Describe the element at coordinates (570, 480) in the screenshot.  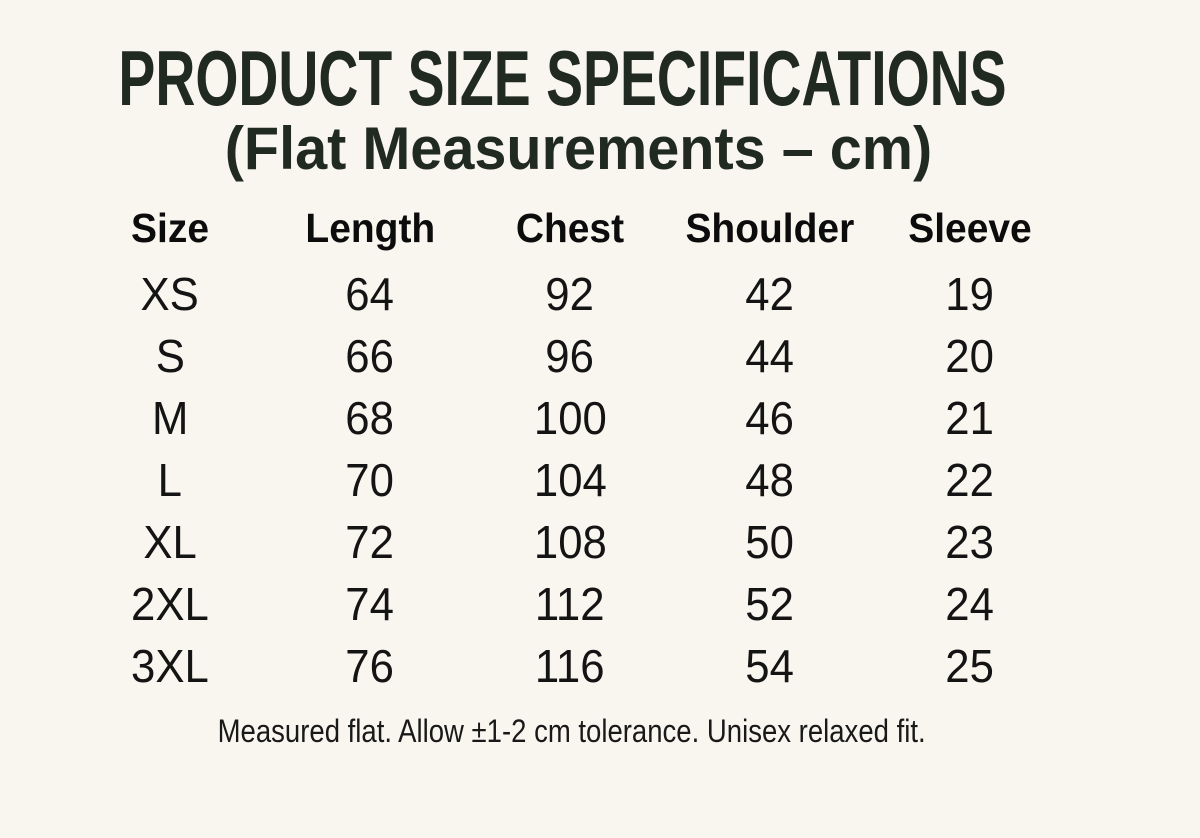
I see `cell-chest: 104` at that location.